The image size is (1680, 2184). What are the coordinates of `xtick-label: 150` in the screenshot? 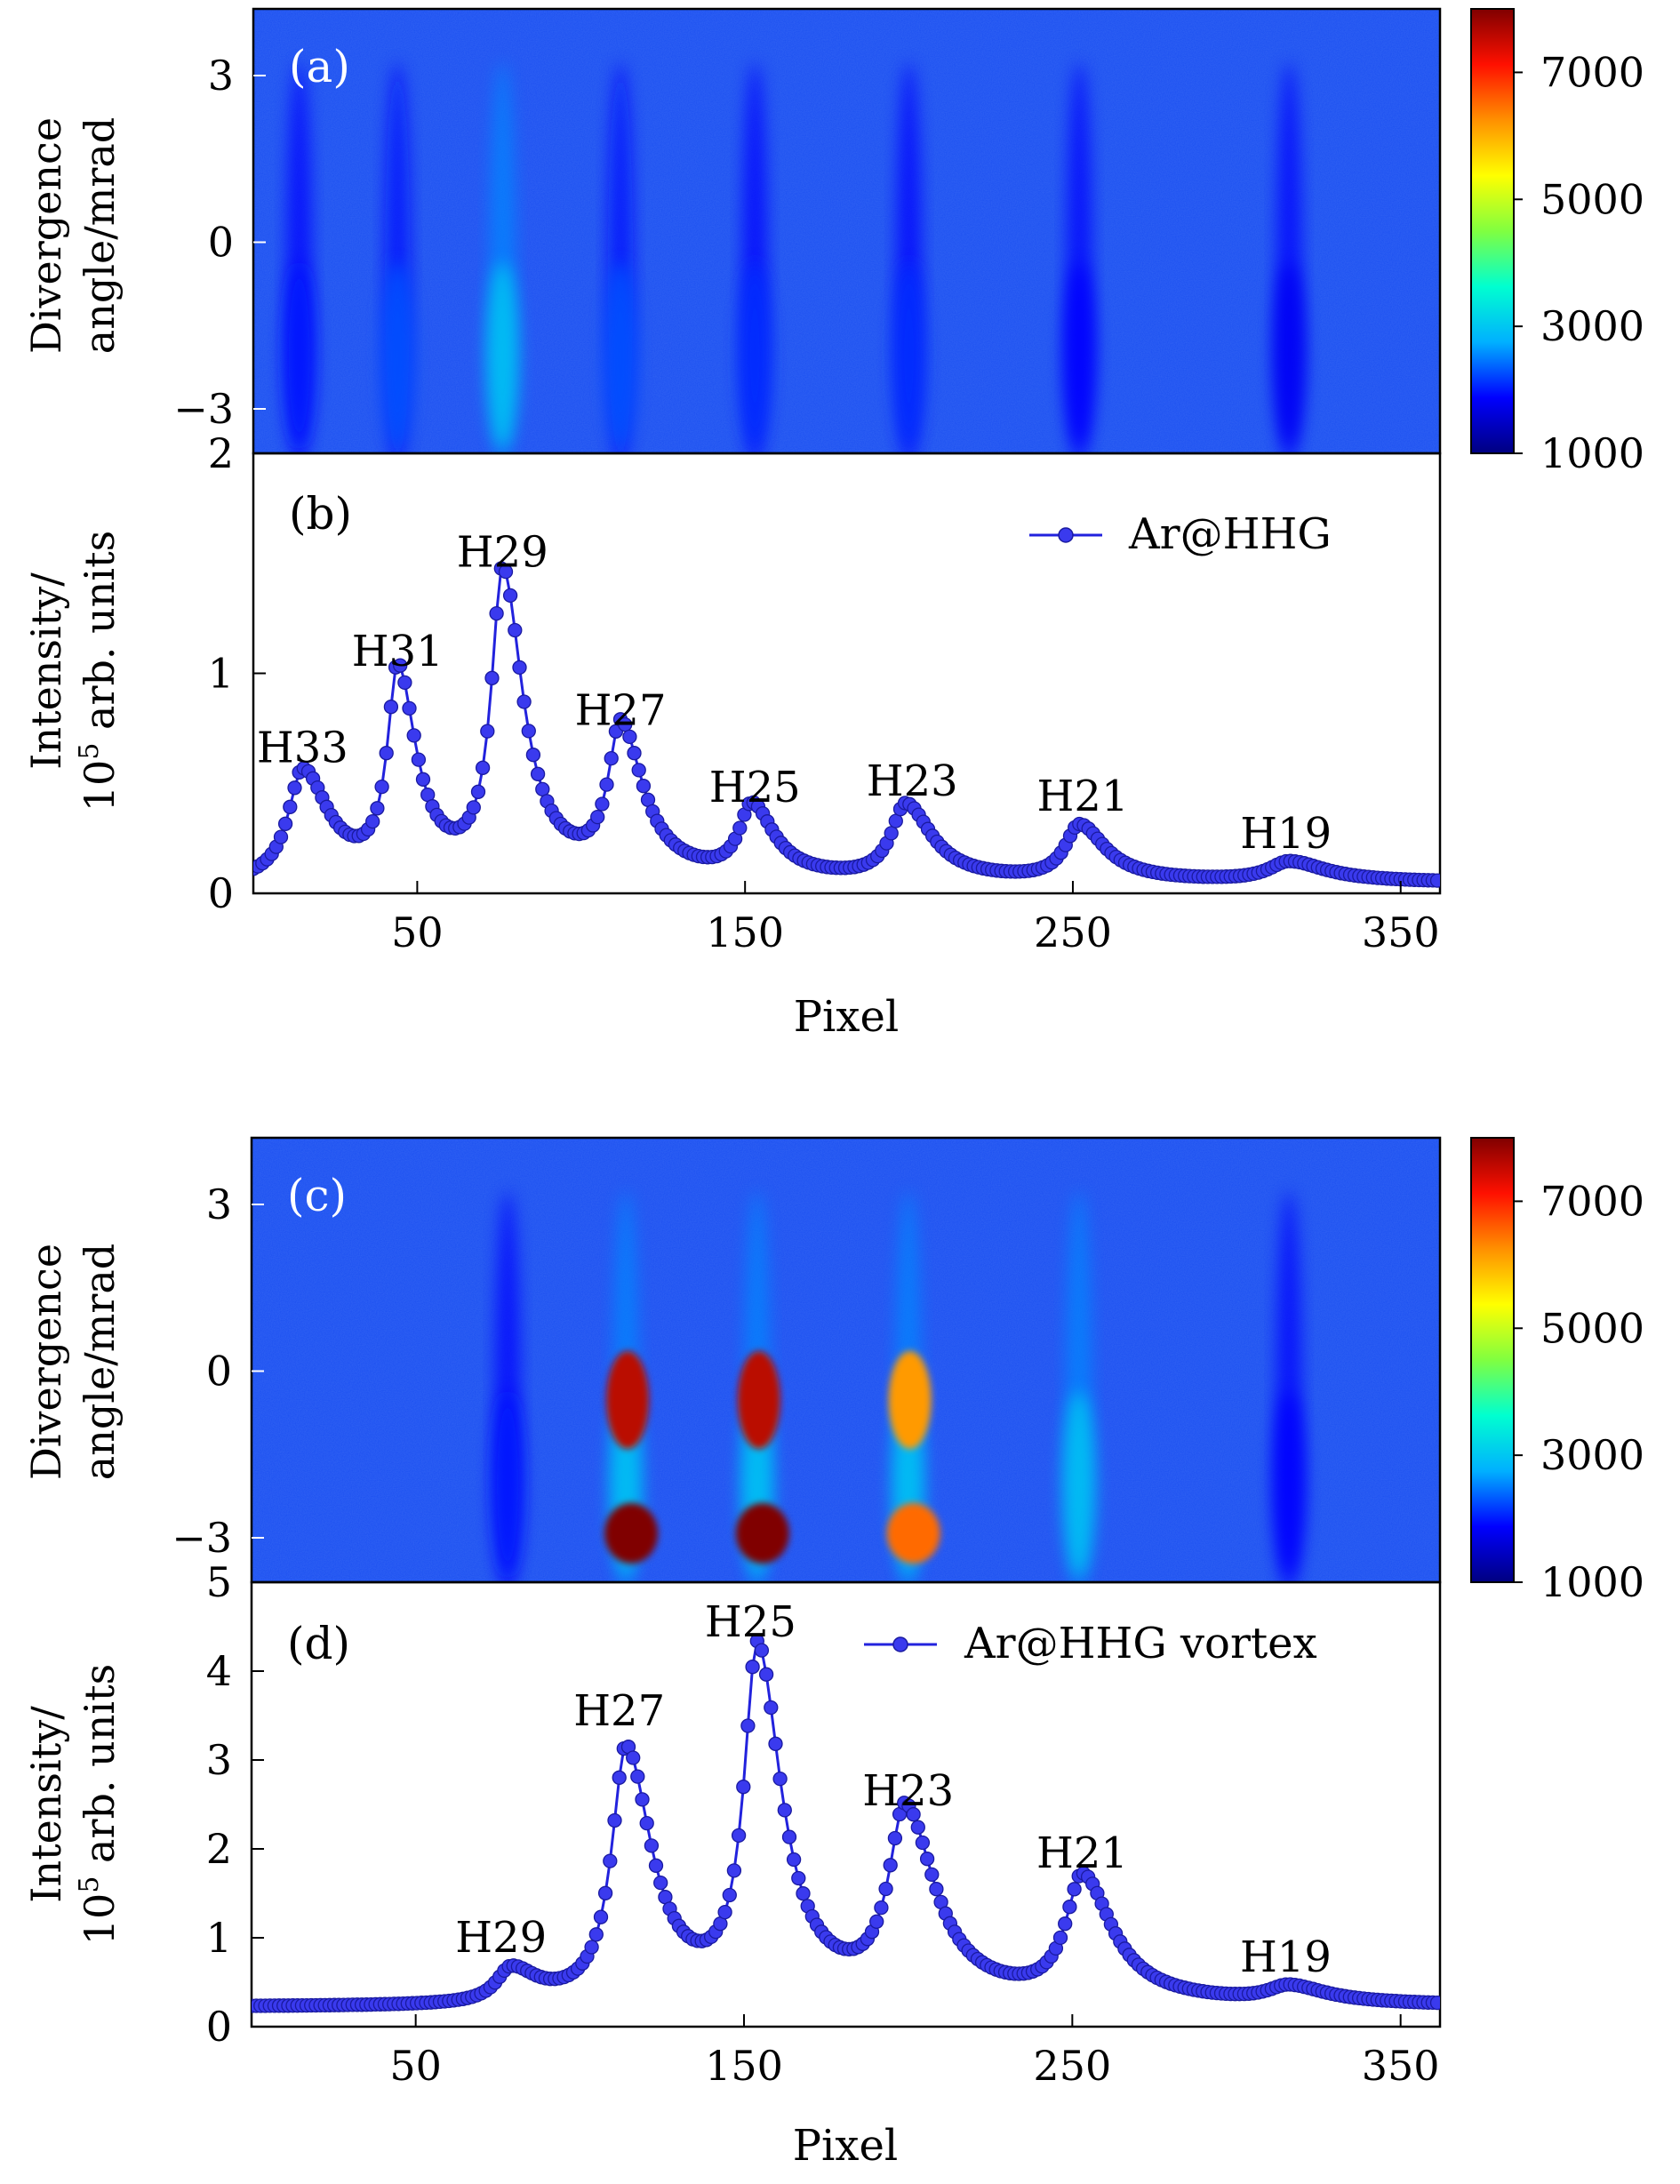 It's located at (745, 932).